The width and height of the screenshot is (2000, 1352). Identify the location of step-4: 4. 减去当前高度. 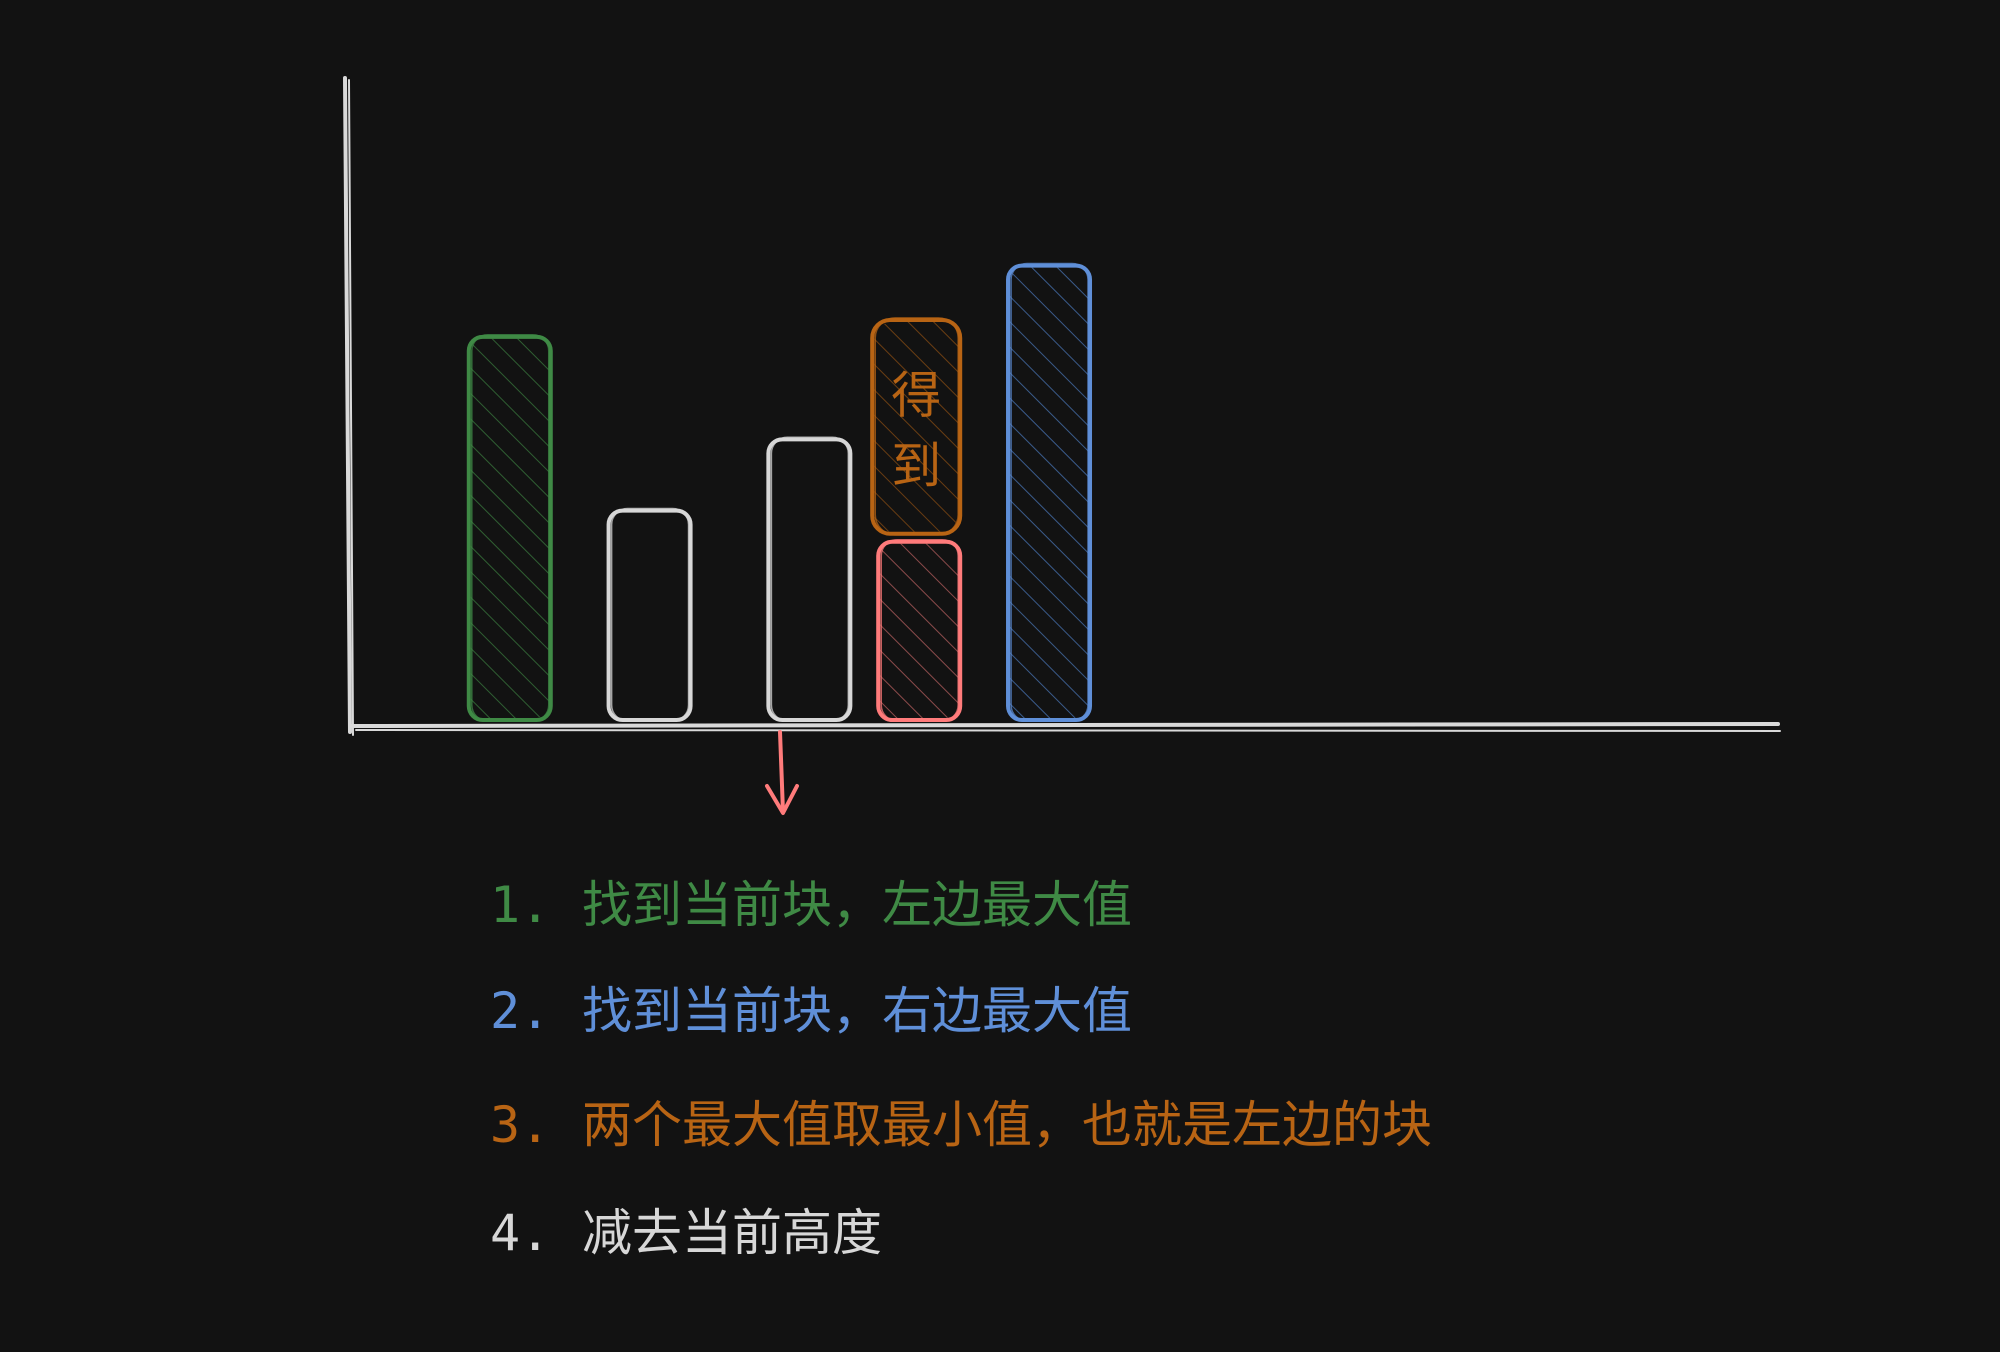
(686, 1233).